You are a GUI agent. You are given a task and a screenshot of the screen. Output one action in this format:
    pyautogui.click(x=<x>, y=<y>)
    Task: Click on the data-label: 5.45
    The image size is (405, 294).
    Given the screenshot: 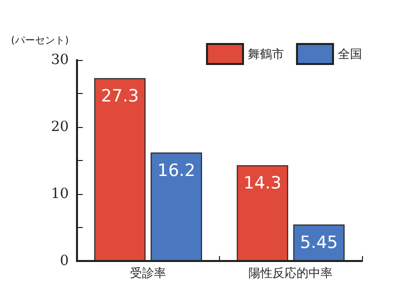 What is the action you would take?
    pyautogui.click(x=319, y=242)
    